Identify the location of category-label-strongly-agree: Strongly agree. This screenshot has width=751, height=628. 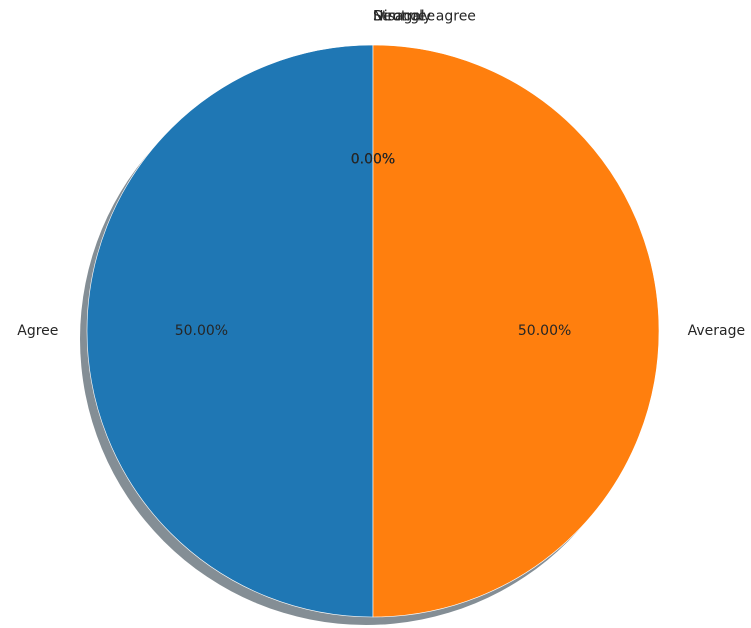
(424, 16).